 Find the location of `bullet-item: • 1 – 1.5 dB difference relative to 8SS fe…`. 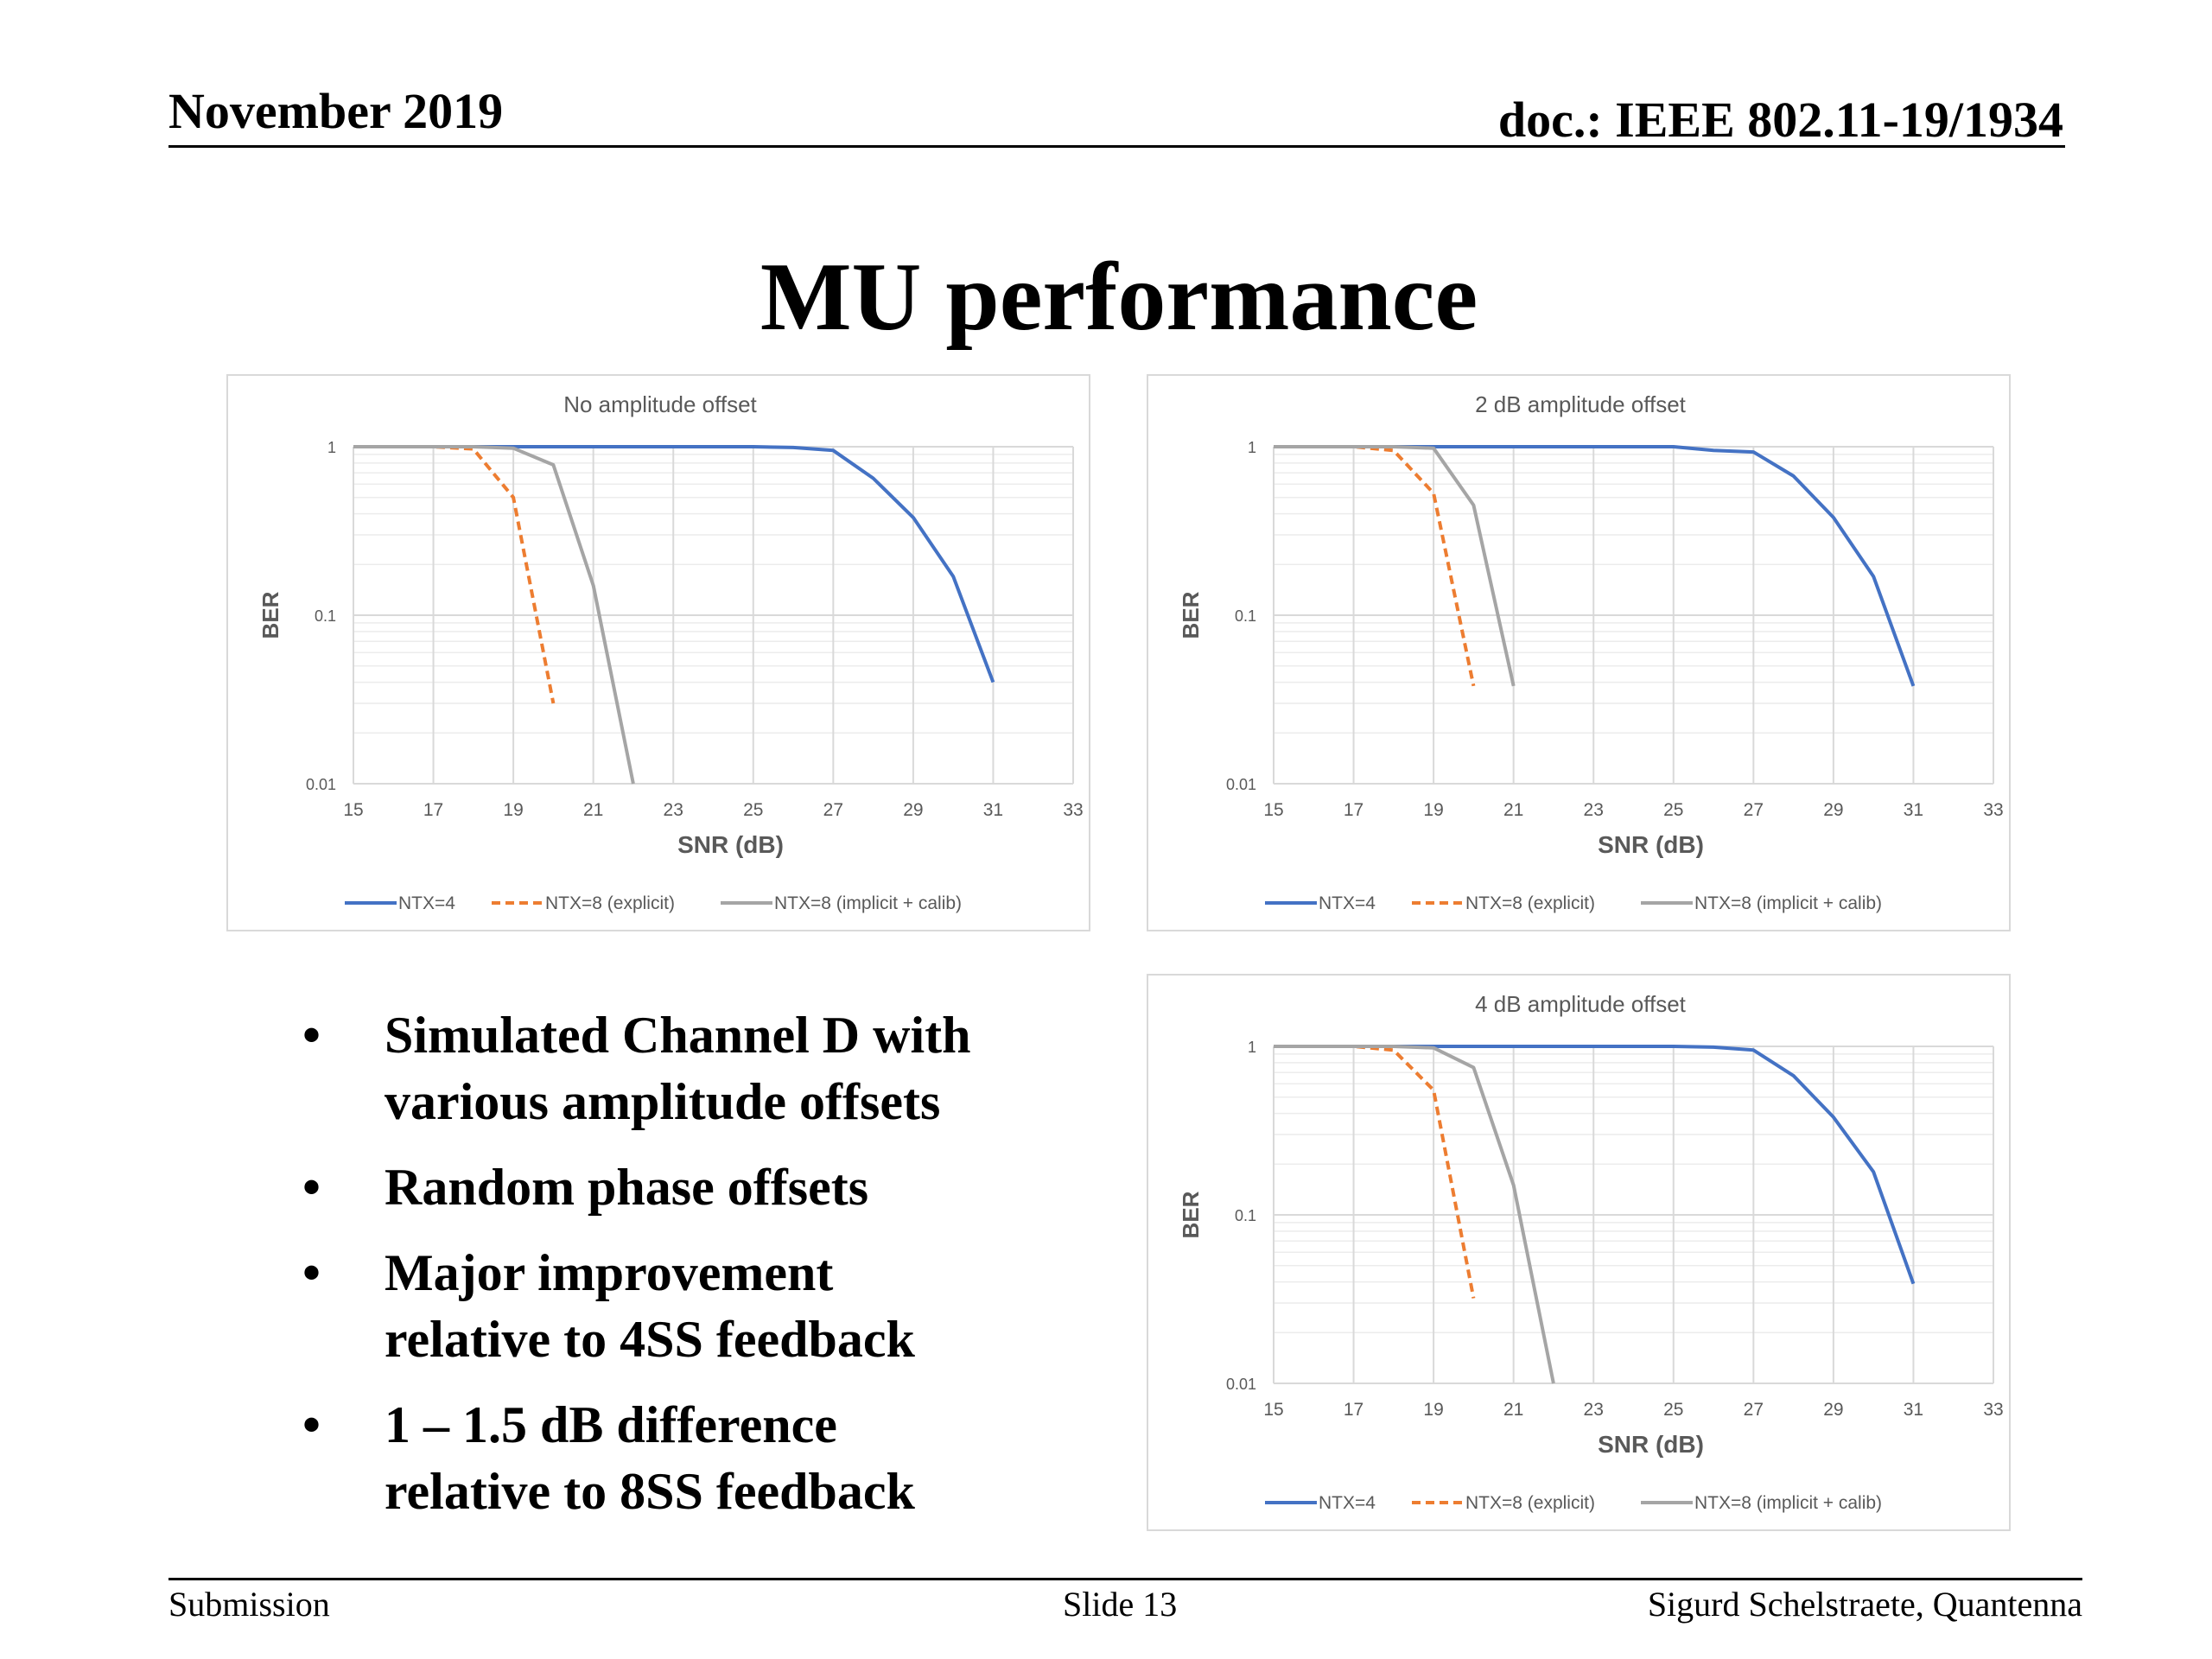

bullet-item: • 1 – 1.5 dB difference relative to 8SS fe… is located at coordinates (726, 1458).